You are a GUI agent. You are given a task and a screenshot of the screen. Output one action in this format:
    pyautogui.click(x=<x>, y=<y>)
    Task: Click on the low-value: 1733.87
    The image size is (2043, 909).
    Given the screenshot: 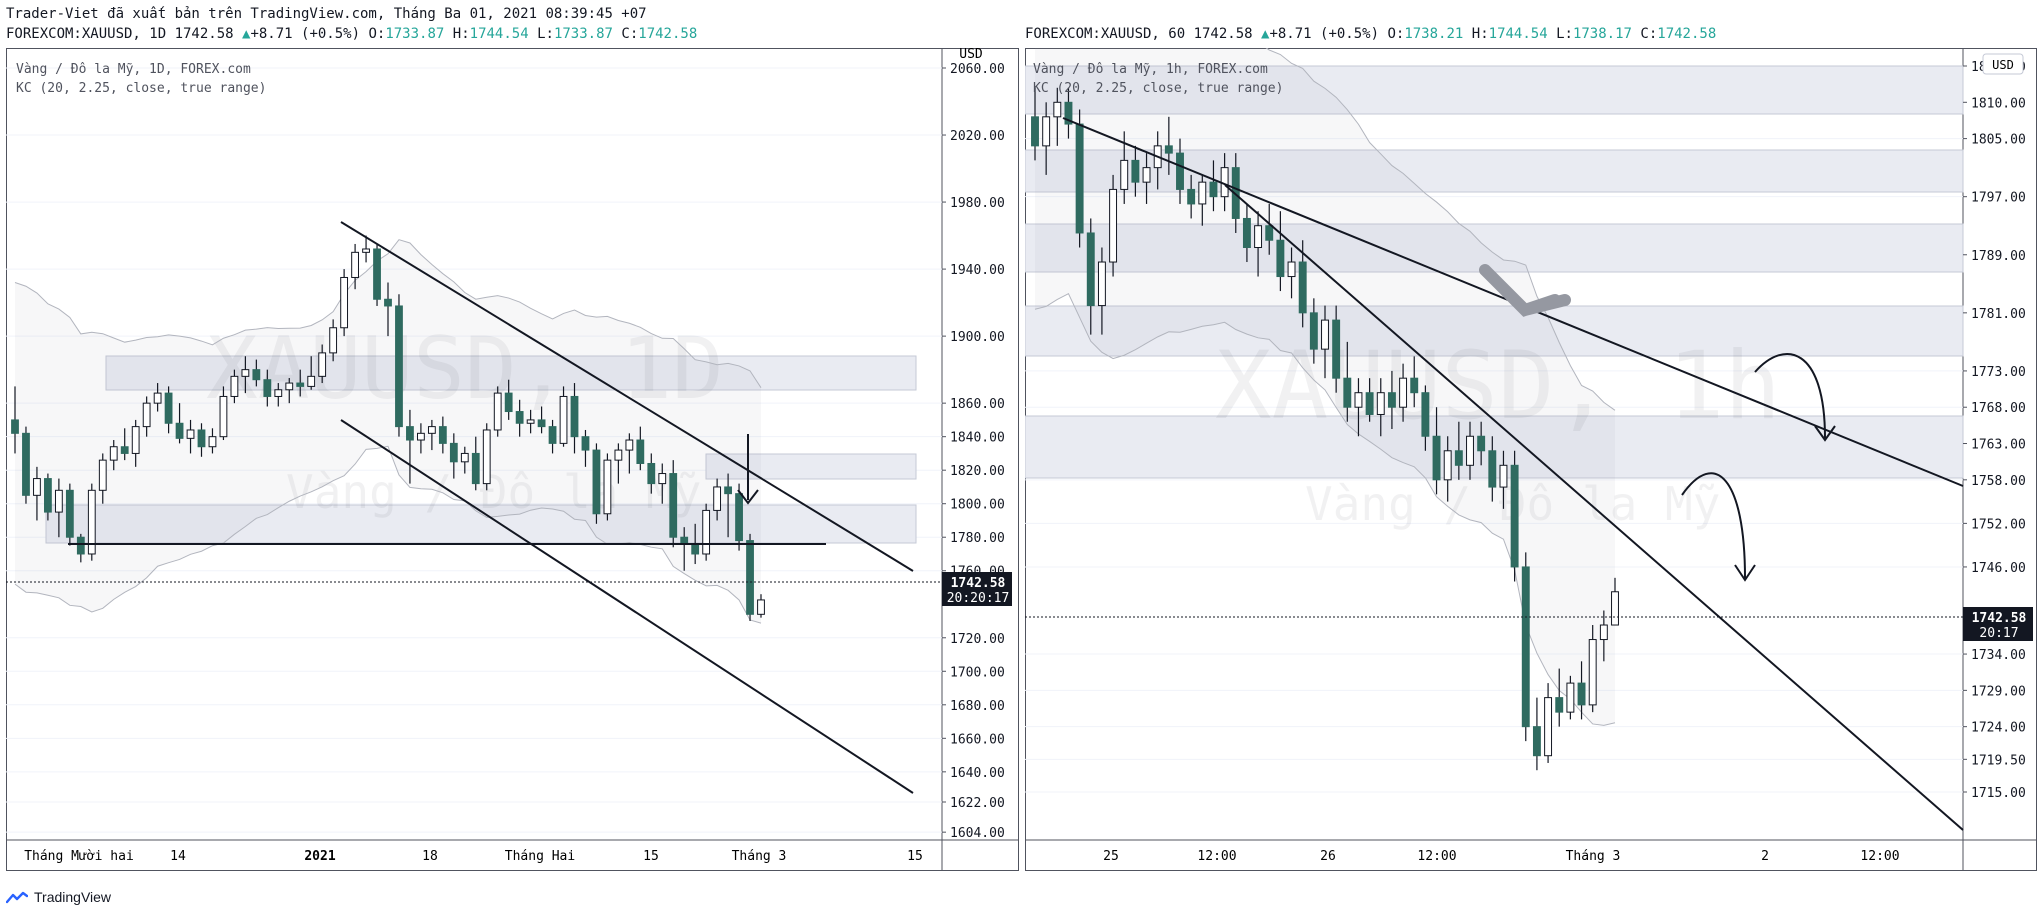 What is the action you would take?
    pyautogui.click(x=583, y=34)
    